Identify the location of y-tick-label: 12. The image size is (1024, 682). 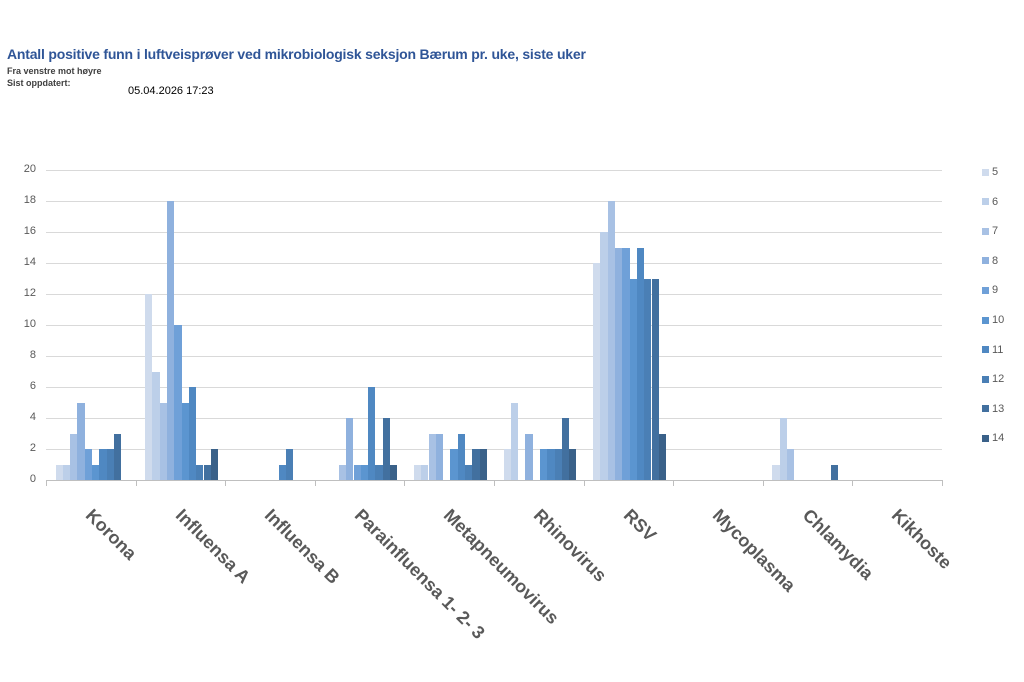
(29, 293).